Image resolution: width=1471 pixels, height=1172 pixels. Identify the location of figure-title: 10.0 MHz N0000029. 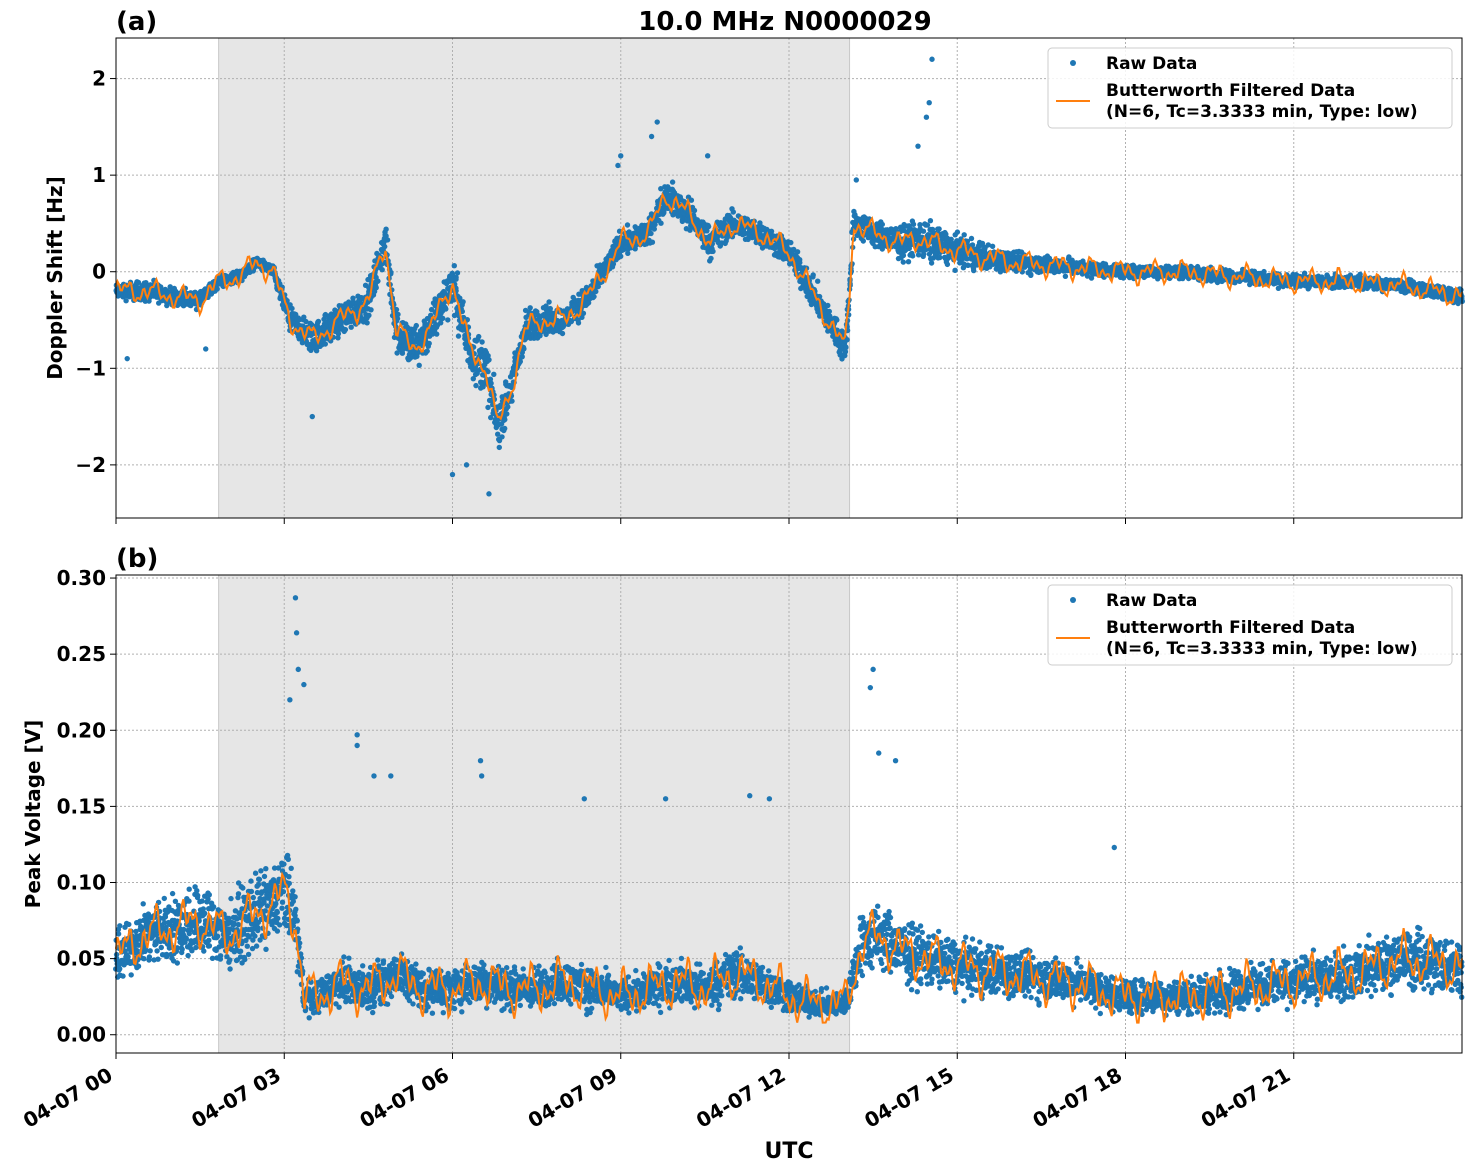
(784, 22).